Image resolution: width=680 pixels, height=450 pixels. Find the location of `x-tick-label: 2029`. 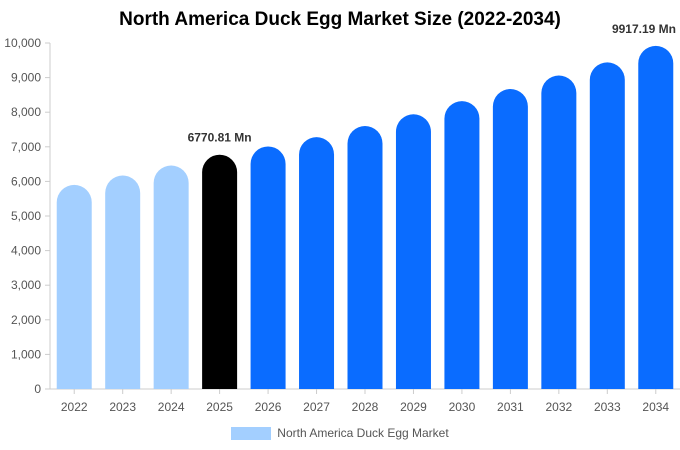

x-tick-label: 2029 is located at coordinates (413, 407).